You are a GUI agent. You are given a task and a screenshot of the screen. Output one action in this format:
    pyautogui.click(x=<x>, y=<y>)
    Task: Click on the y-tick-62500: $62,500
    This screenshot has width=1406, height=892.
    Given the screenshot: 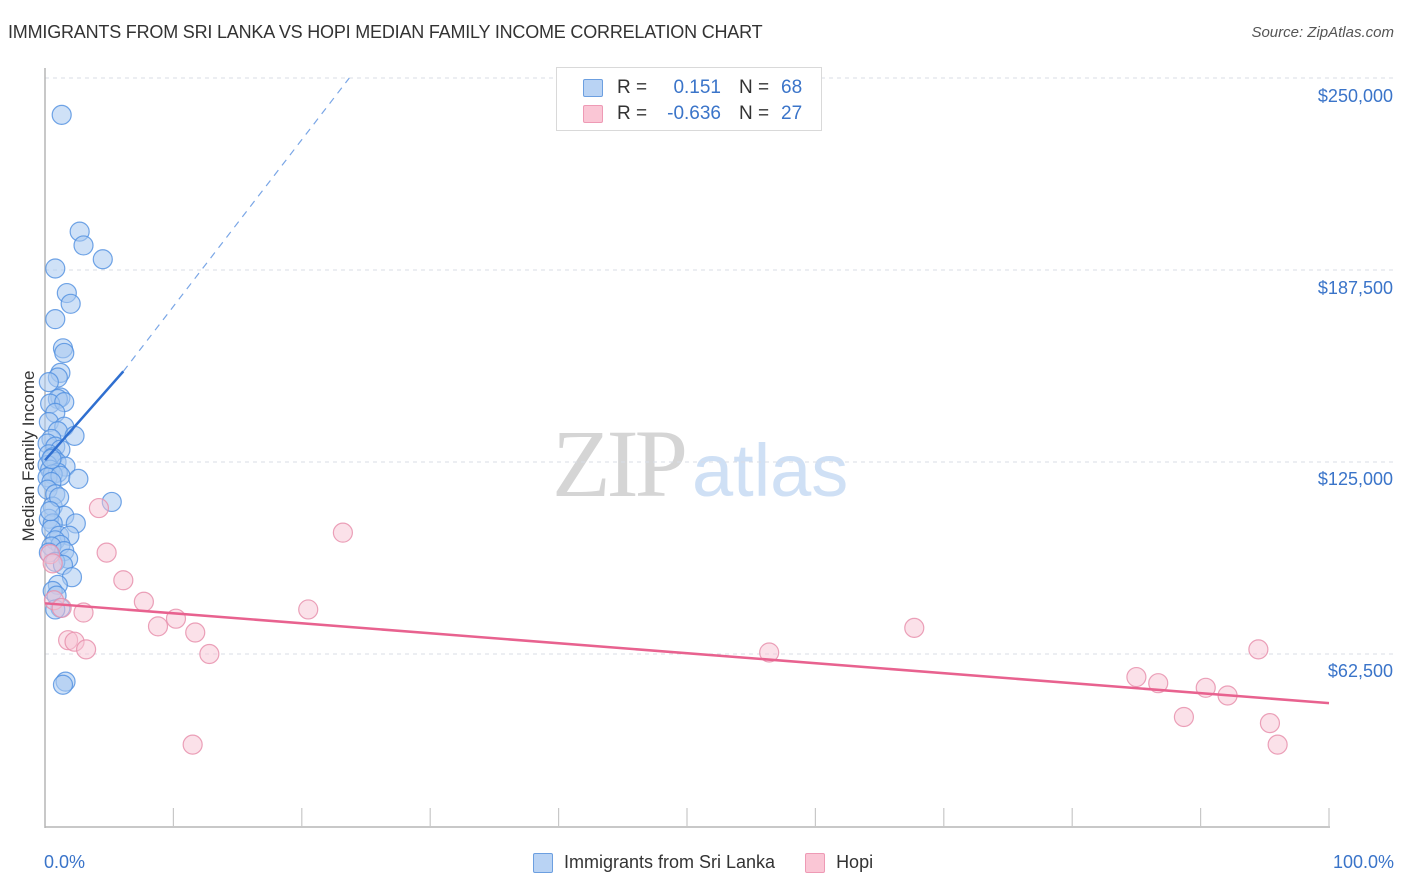 What is the action you would take?
    pyautogui.click(x=1360, y=671)
    